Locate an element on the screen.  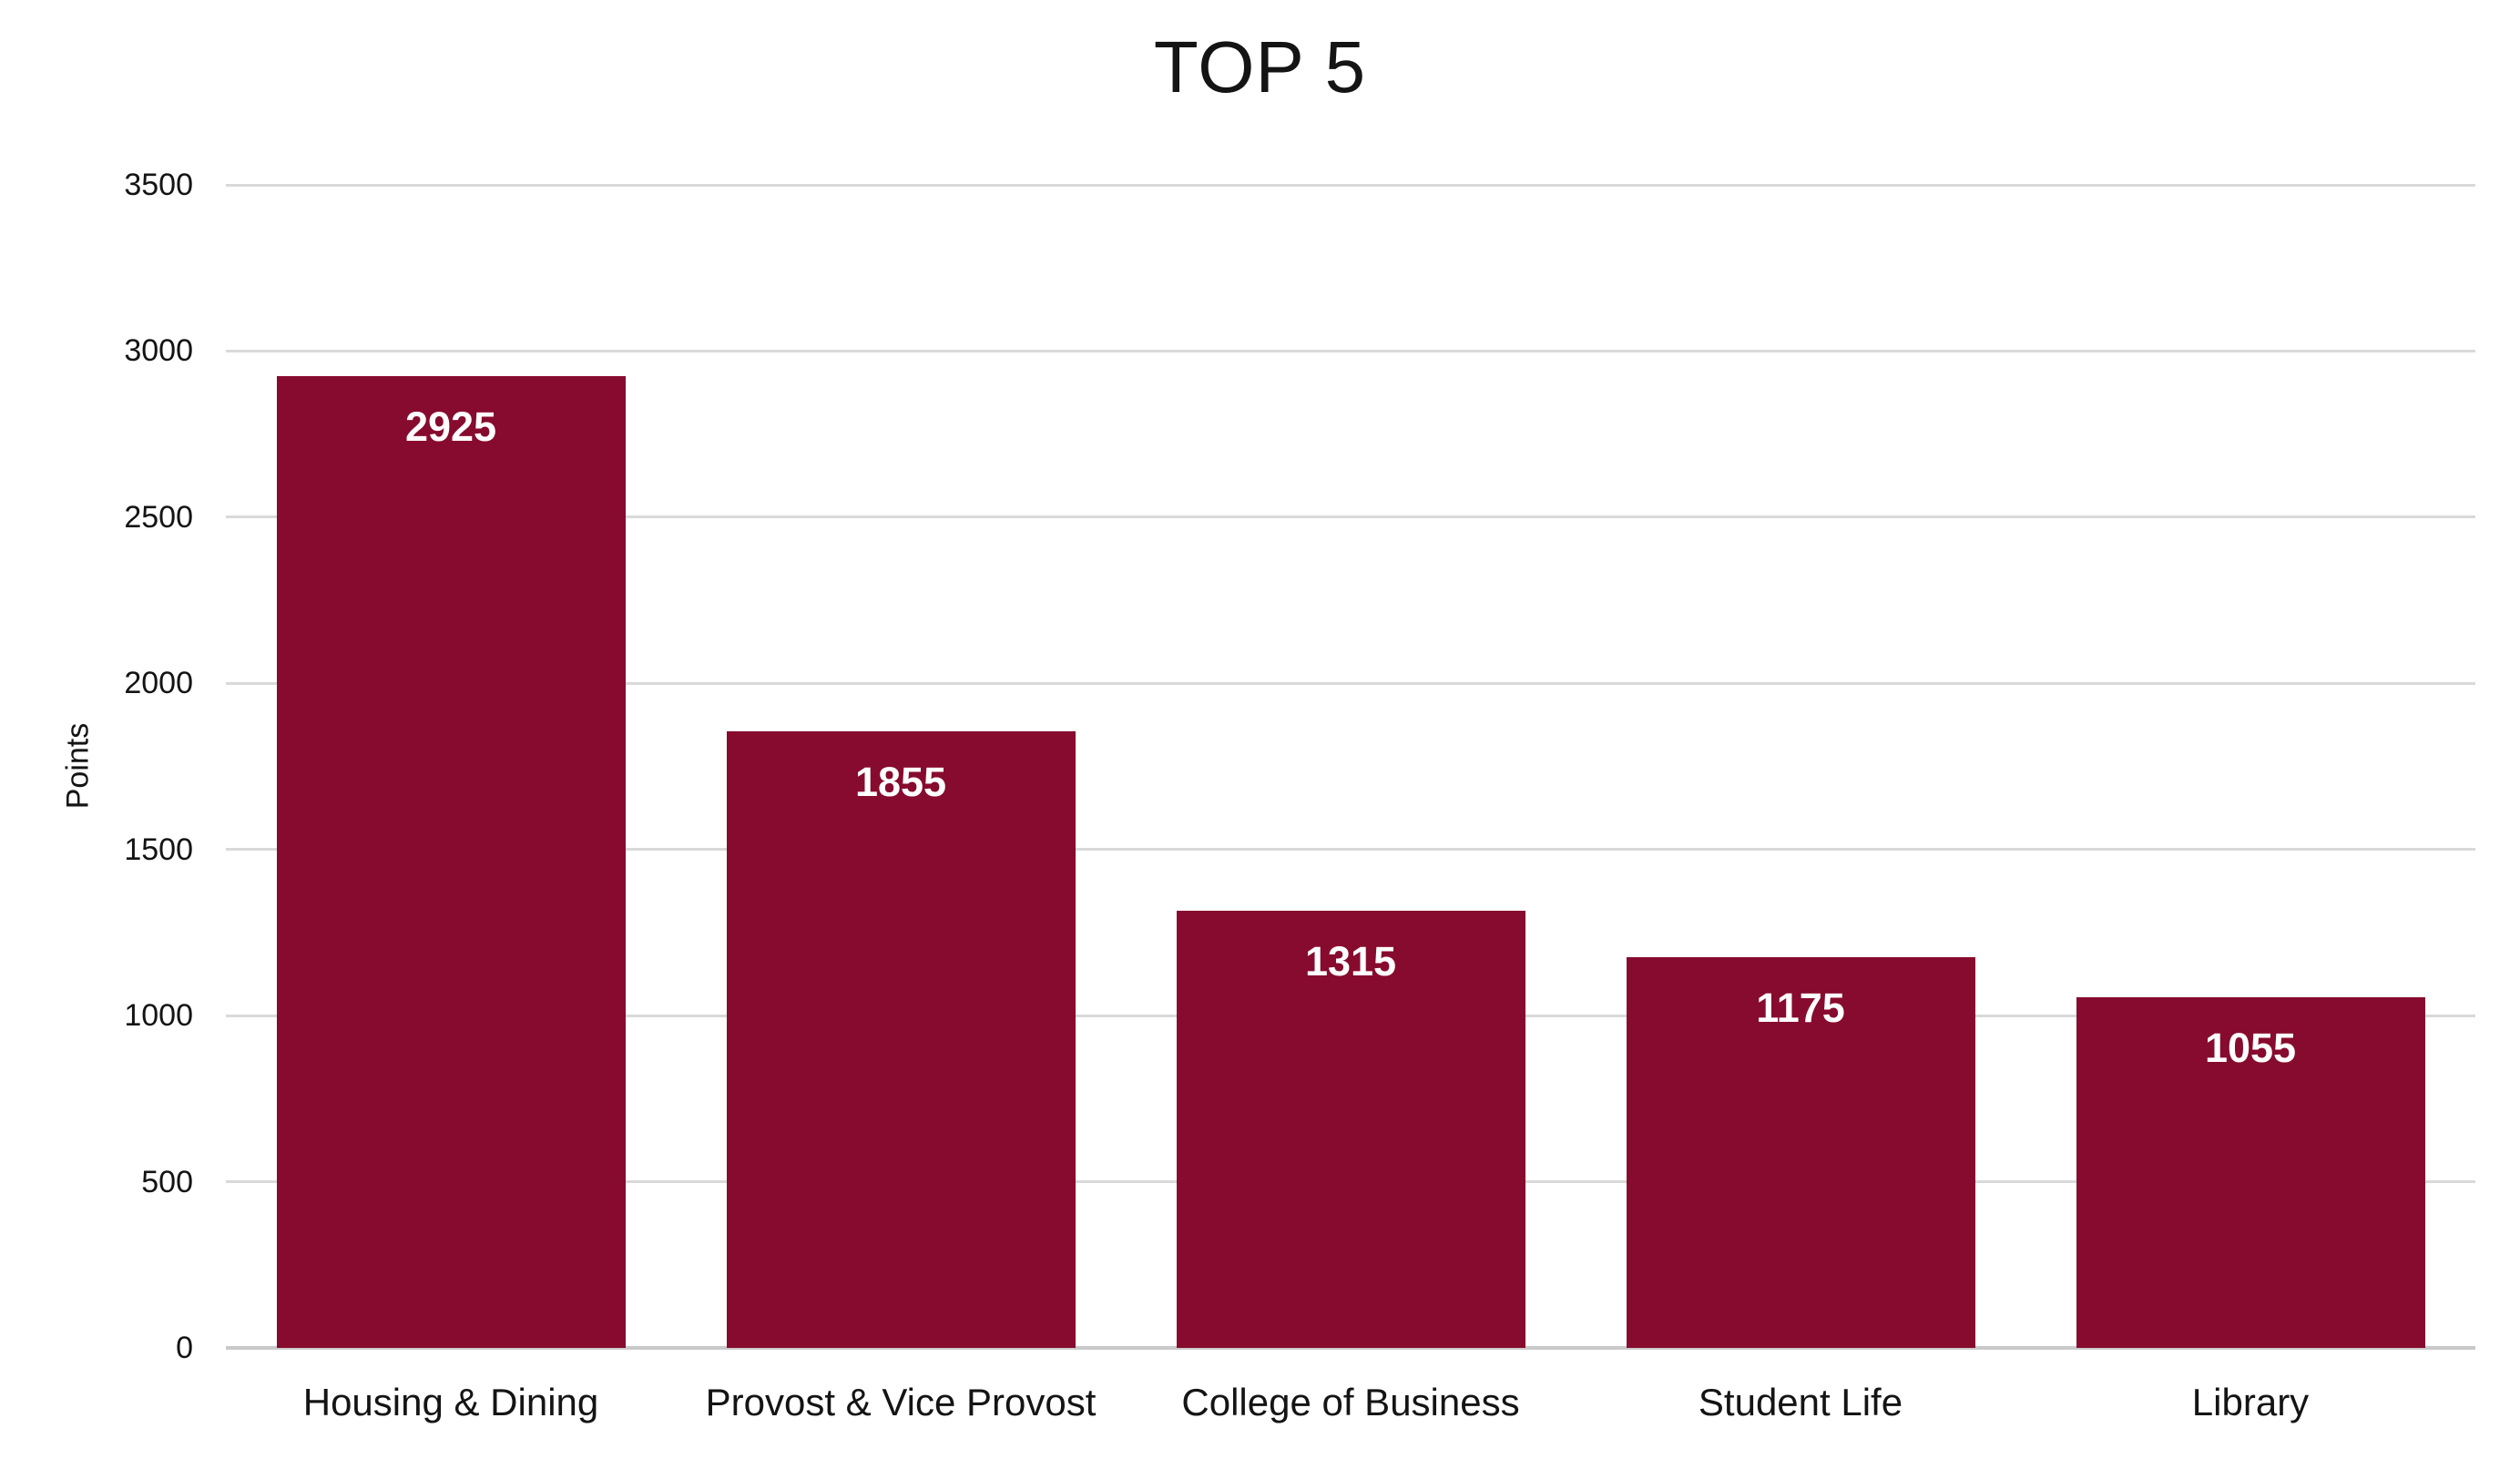
category-label: College of Business is located at coordinates (1350, 1402).